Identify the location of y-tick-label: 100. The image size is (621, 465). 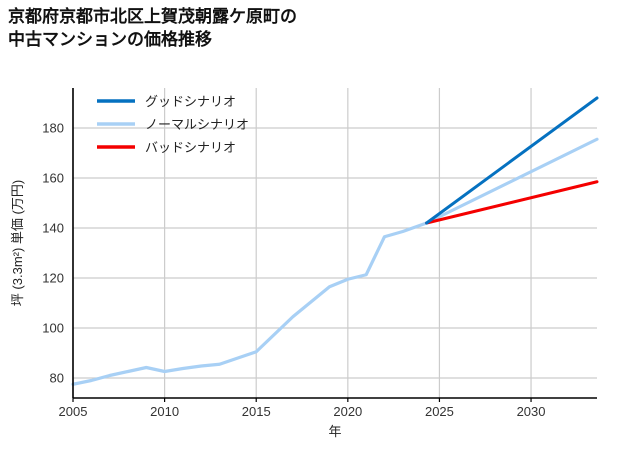
(53, 328).